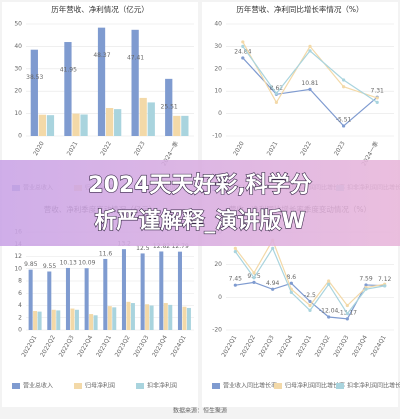 The width and height of the screenshot is (400, 419). What do you see at coordinates (101, 55) in the screenshot?
I see `value-label: 48.37` at bounding box center [101, 55].